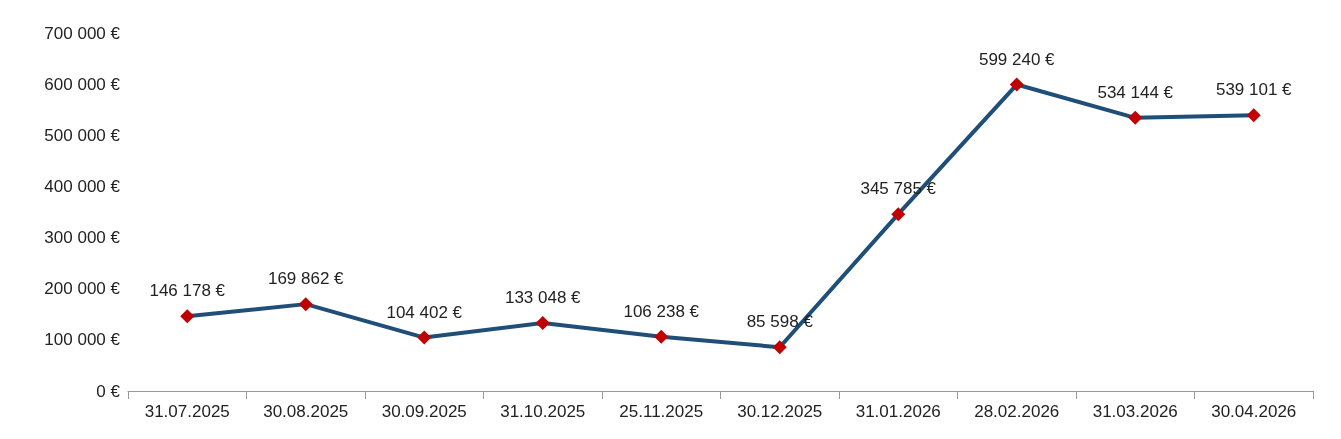 This screenshot has width=1341, height=439. What do you see at coordinates (108, 391) in the screenshot?
I see `y-tick-label: 0 €` at bounding box center [108, 391].